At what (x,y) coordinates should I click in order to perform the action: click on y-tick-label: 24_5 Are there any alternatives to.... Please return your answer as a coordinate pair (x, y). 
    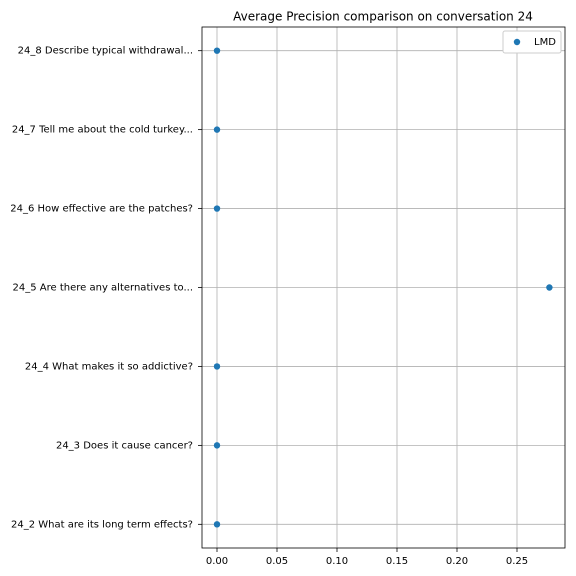
    Looking at the image, I should click on (103, 288).